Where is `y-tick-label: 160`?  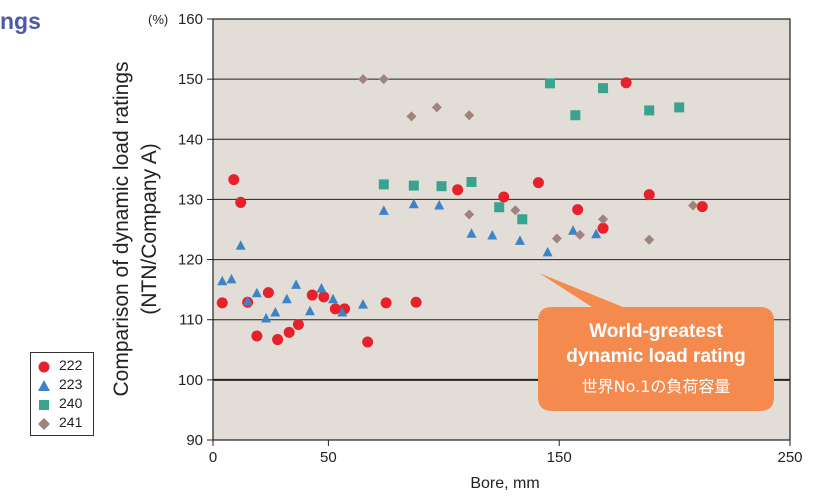
y-tick-label: 160 is located at coordinates (190, 19).